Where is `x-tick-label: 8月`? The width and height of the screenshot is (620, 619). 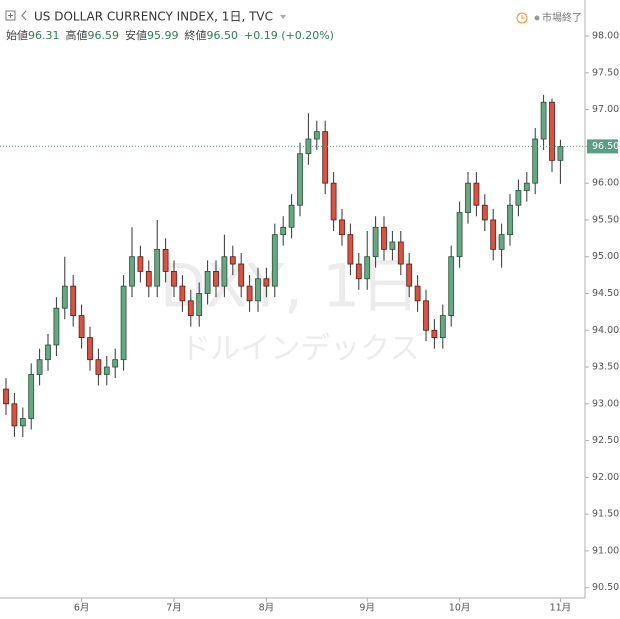 x-tick-label: 8月 is located at coordinates (267, 608).